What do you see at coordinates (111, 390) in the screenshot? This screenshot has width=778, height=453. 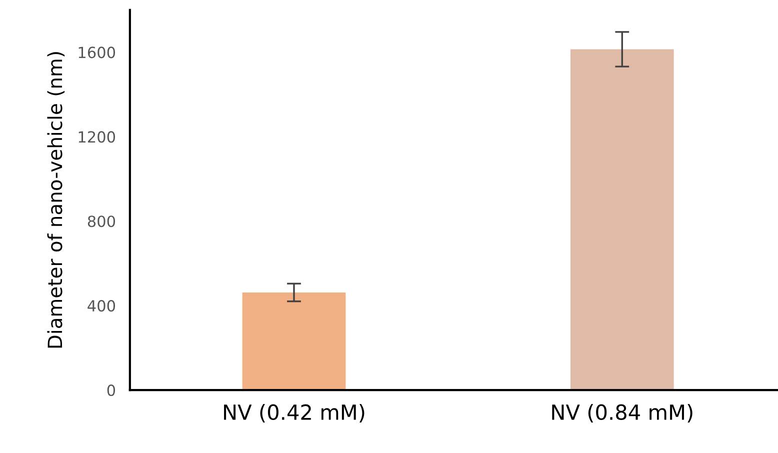 I see `y-tick-label: 0` at bounding box center [111, 390].